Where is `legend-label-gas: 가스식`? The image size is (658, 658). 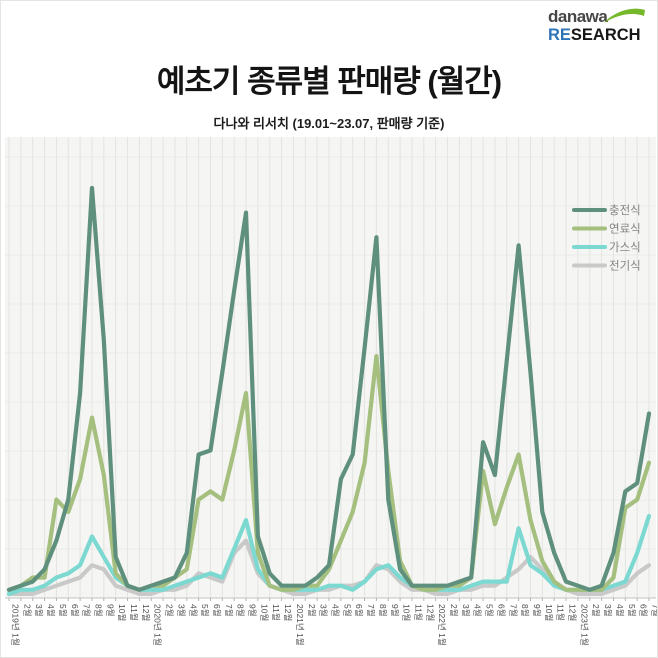 legend-label-gas: 가스식 is located at coordinates (625, 247).